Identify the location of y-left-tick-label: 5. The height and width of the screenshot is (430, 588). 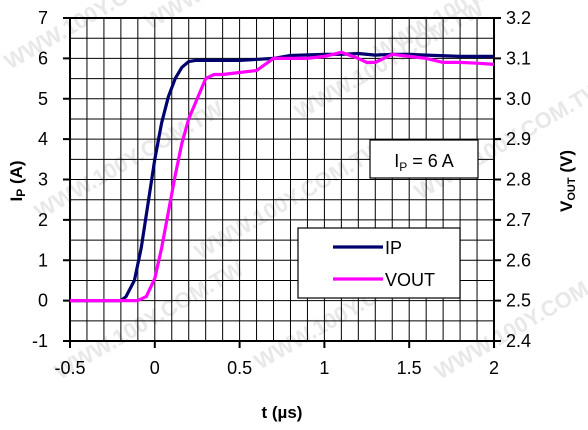
(43, 99).